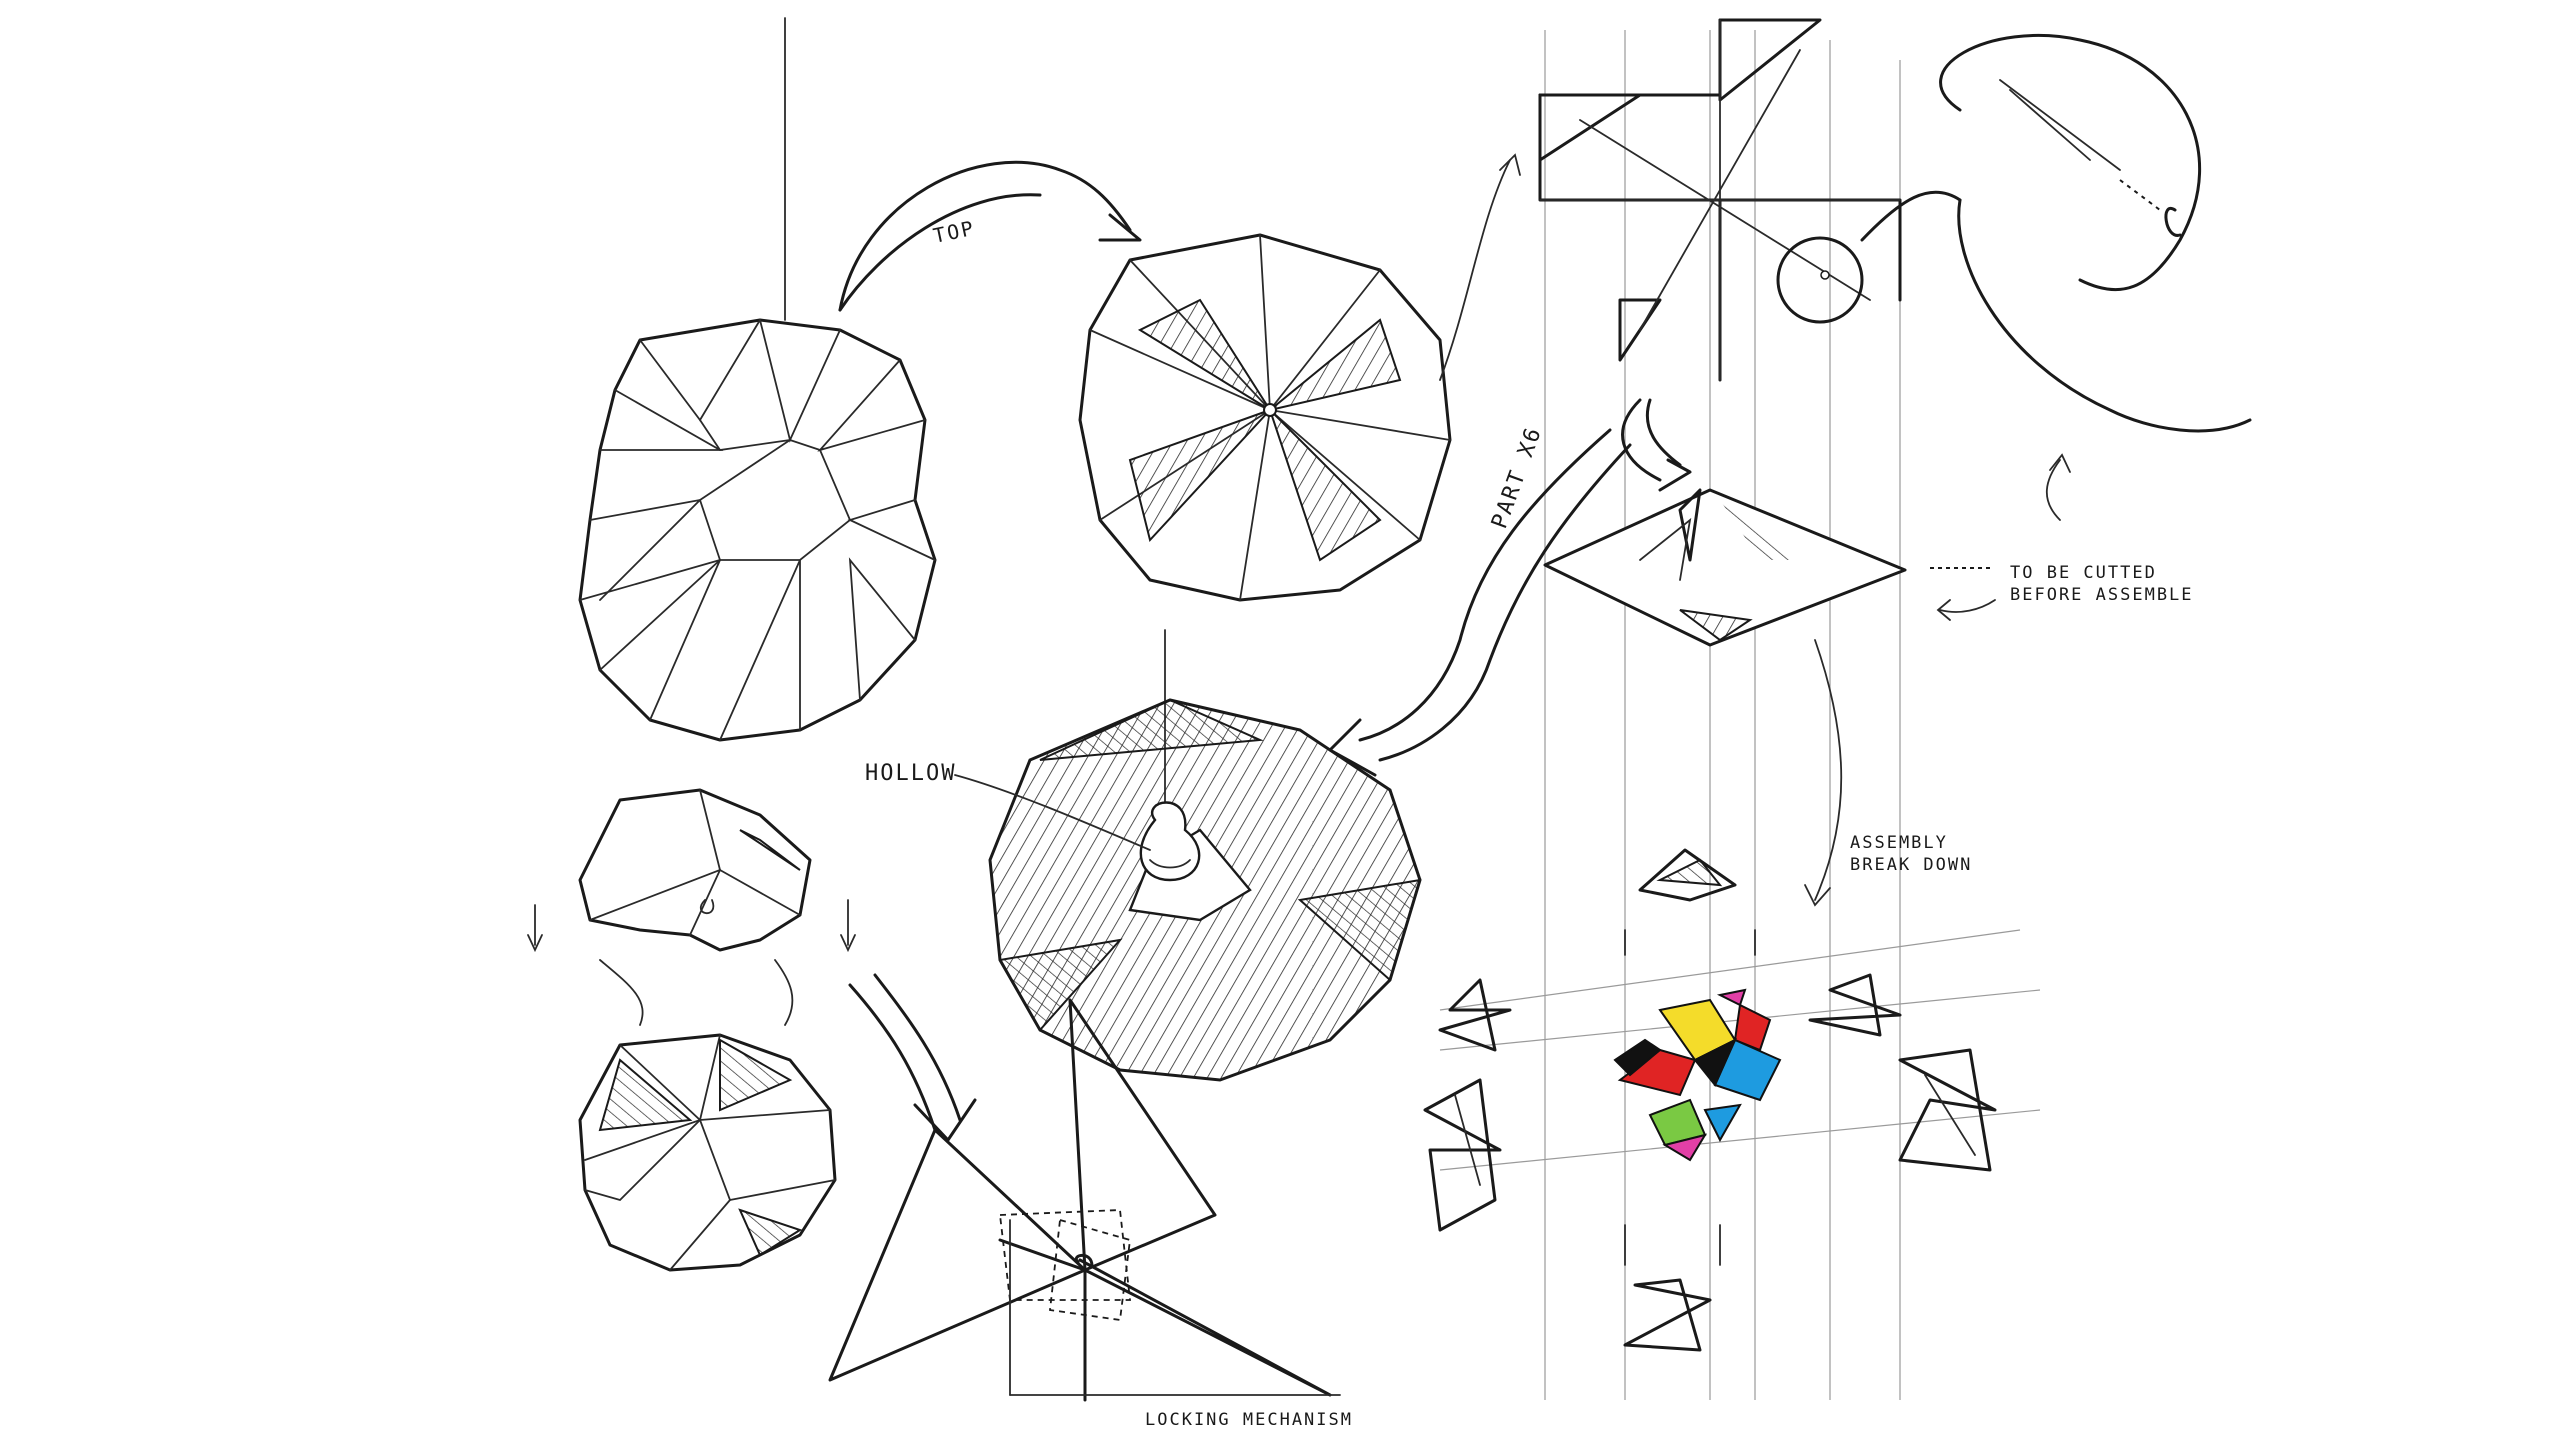 This screenshot has width=2560, height=1440. Describe the element at coordinates (1828, 770) in the screenshot. I see `arrow-to-assembly` at that location.